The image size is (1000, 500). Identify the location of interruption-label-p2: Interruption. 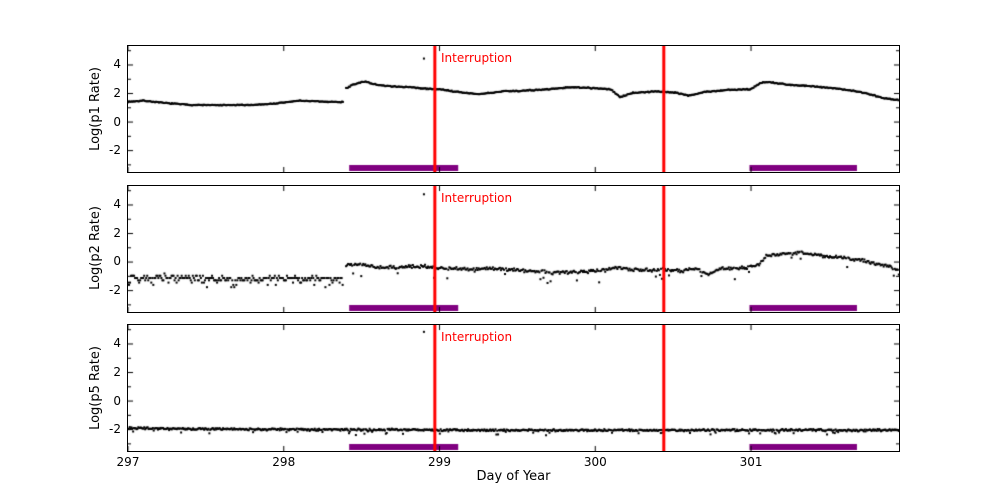
(477, 197).